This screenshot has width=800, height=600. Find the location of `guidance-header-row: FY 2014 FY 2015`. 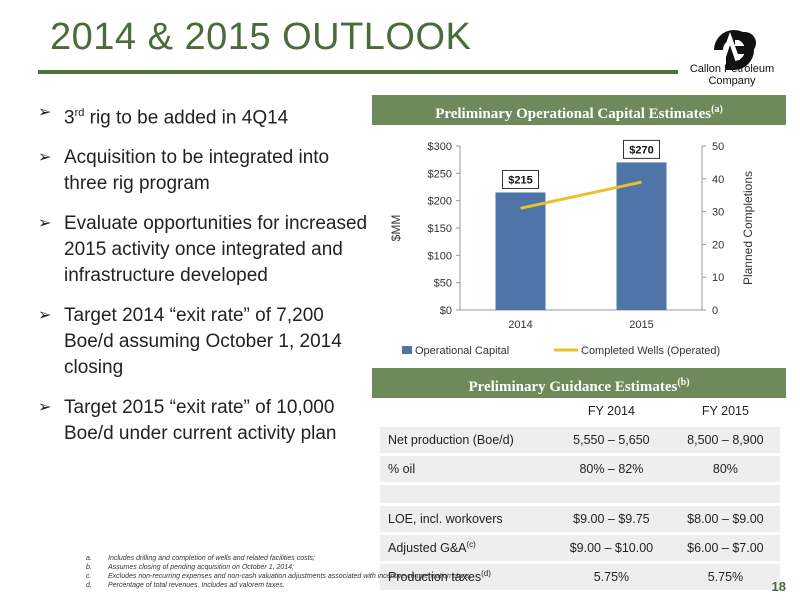

guidance-header-row: FY 2014 FY 2015 is located at coordinates (580, 412).